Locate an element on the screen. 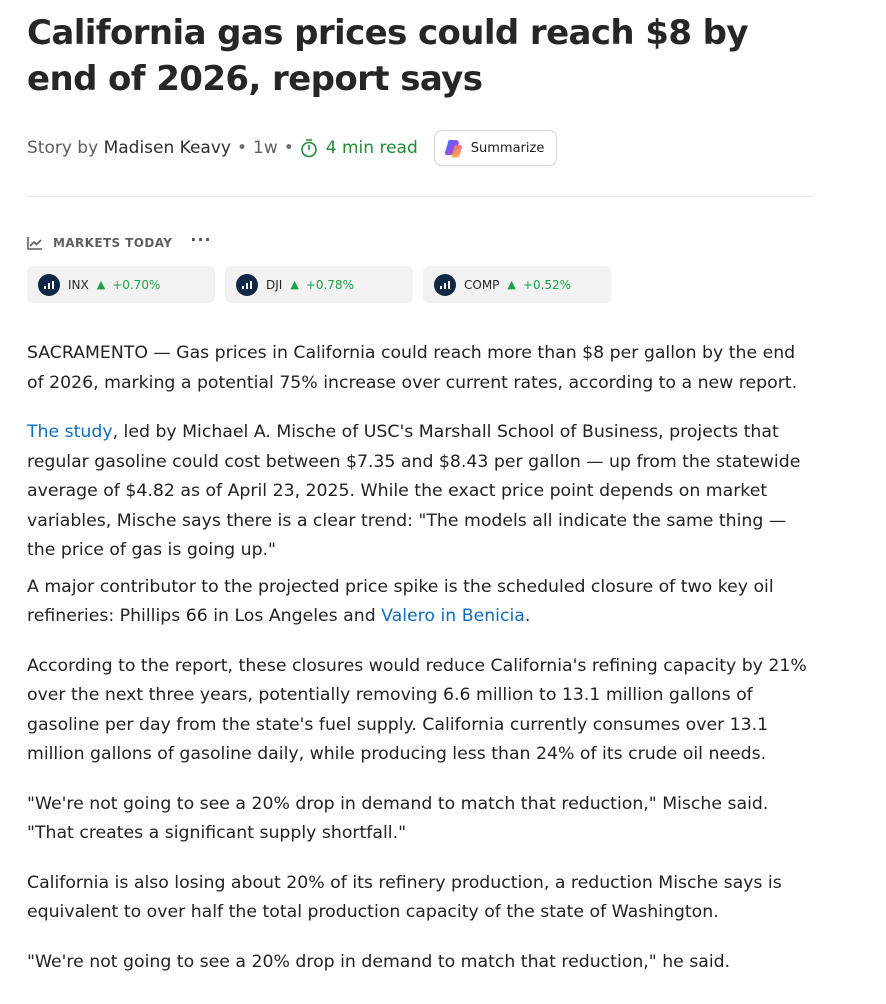 The width and height of the screenshot is (886, 1004). ticker-comp: COMP ▲ +0.52% is located at coordinates (517, 284).